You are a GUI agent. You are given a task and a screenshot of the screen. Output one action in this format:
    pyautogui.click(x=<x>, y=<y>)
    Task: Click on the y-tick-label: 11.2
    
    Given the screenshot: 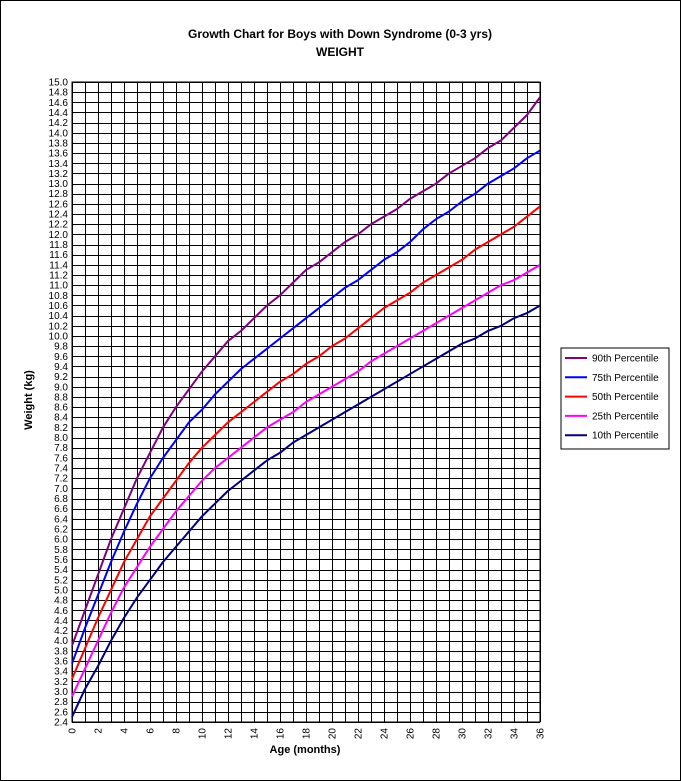 What is the action you would take?
    pyautogui.click(x=58, y=276)
    